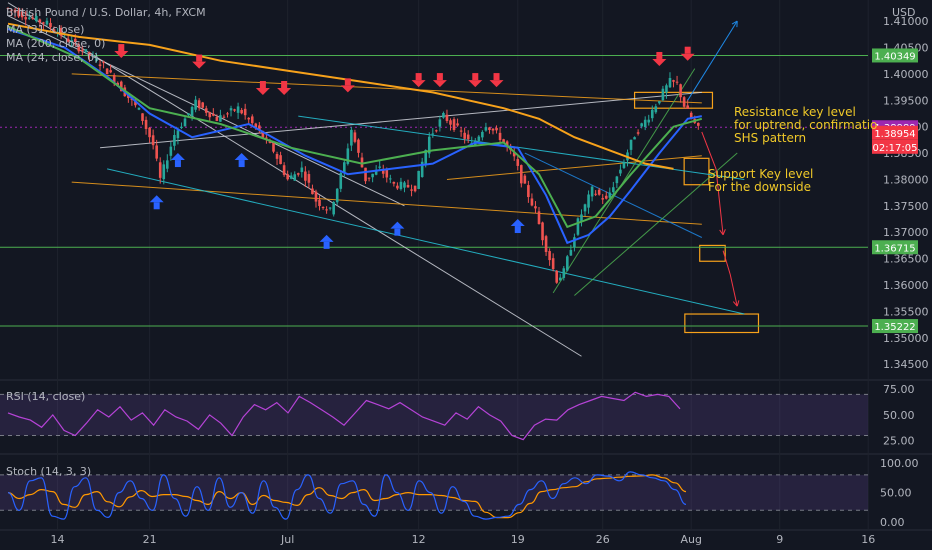 The image size is (932, 550). What do you see at coordinates (899, 463) in the screenshot?
I see `stoch-tick-label: 100.00` at bounding box center [899, 463].